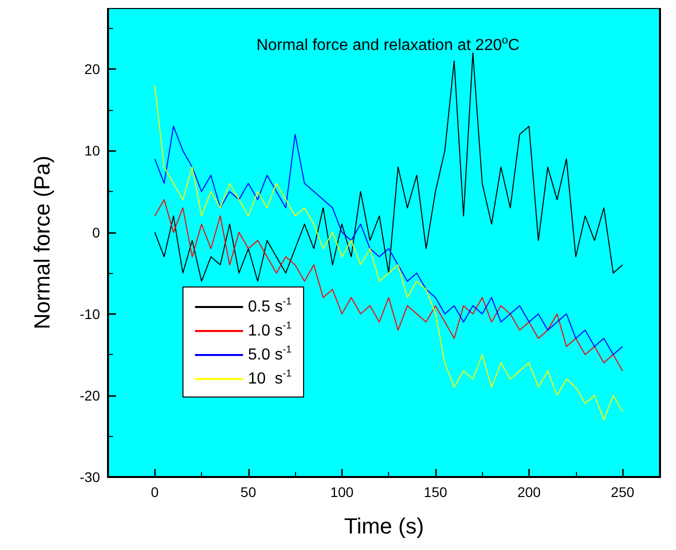 This screenshot has width=676, height=550. What do you see at coordinates (92, 150) in the screenshot?
I see `y-tick-label: 10` at bounding box center [92, 150].